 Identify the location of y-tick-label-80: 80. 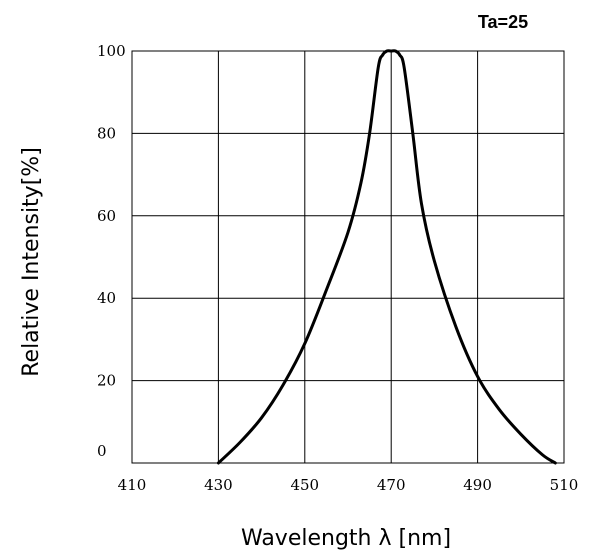
(106, 133).